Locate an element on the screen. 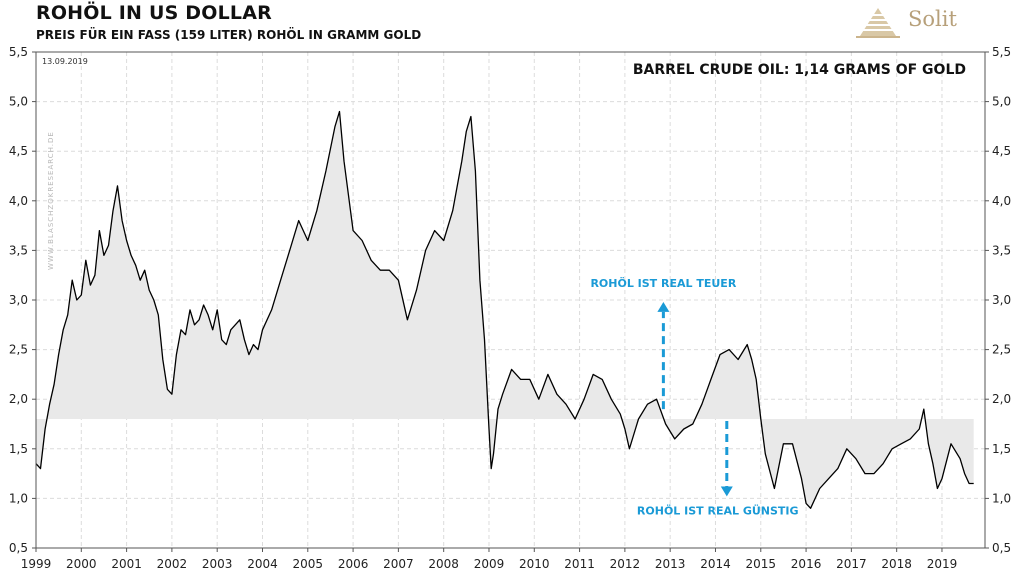 The width and height of the screenshot is (1024, 574). expensive-label: ROHÖL IST REAL TEUER is located at coordinates (663, 283).